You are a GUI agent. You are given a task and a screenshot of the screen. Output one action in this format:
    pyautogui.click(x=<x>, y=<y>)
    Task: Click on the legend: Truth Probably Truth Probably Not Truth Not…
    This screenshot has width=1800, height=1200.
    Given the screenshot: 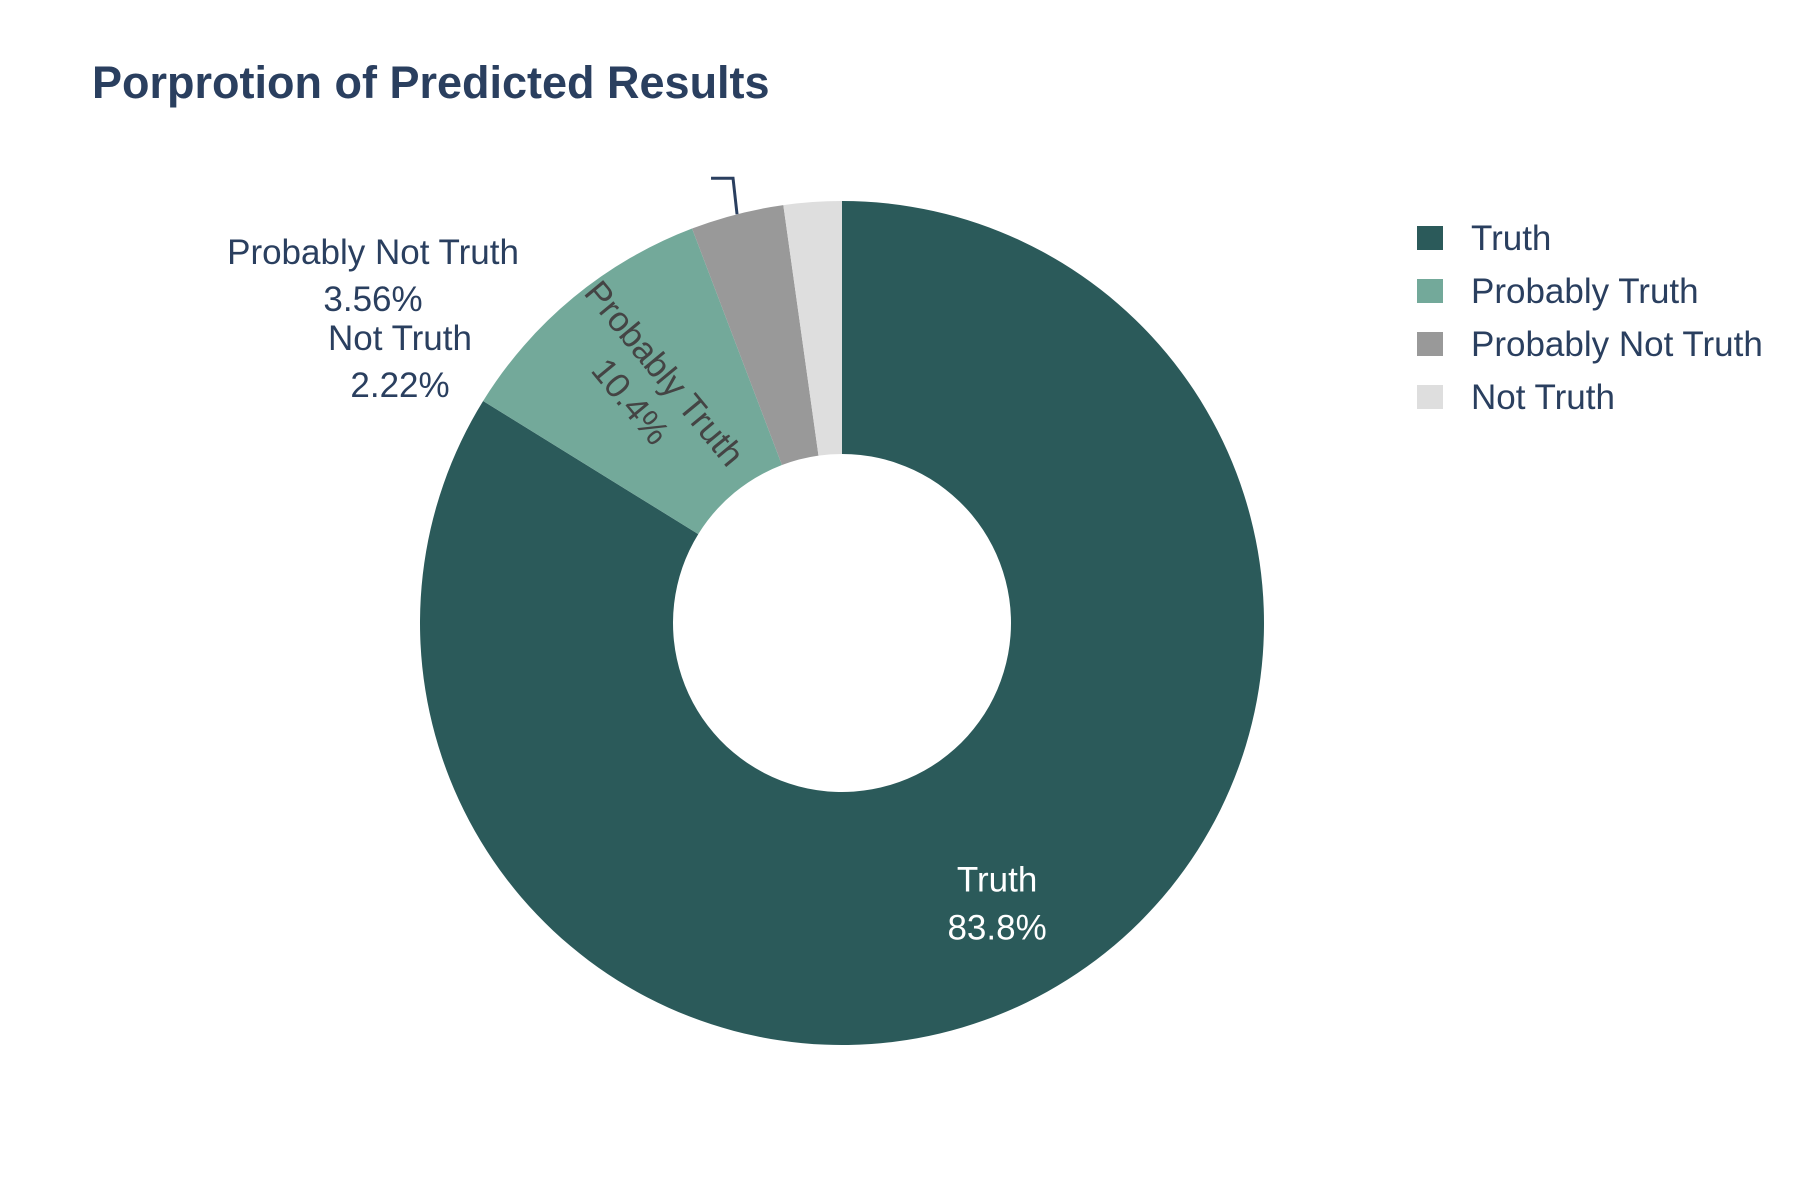 What is the action you would take?
    pyautogui.click(x=1590, y=318)
    